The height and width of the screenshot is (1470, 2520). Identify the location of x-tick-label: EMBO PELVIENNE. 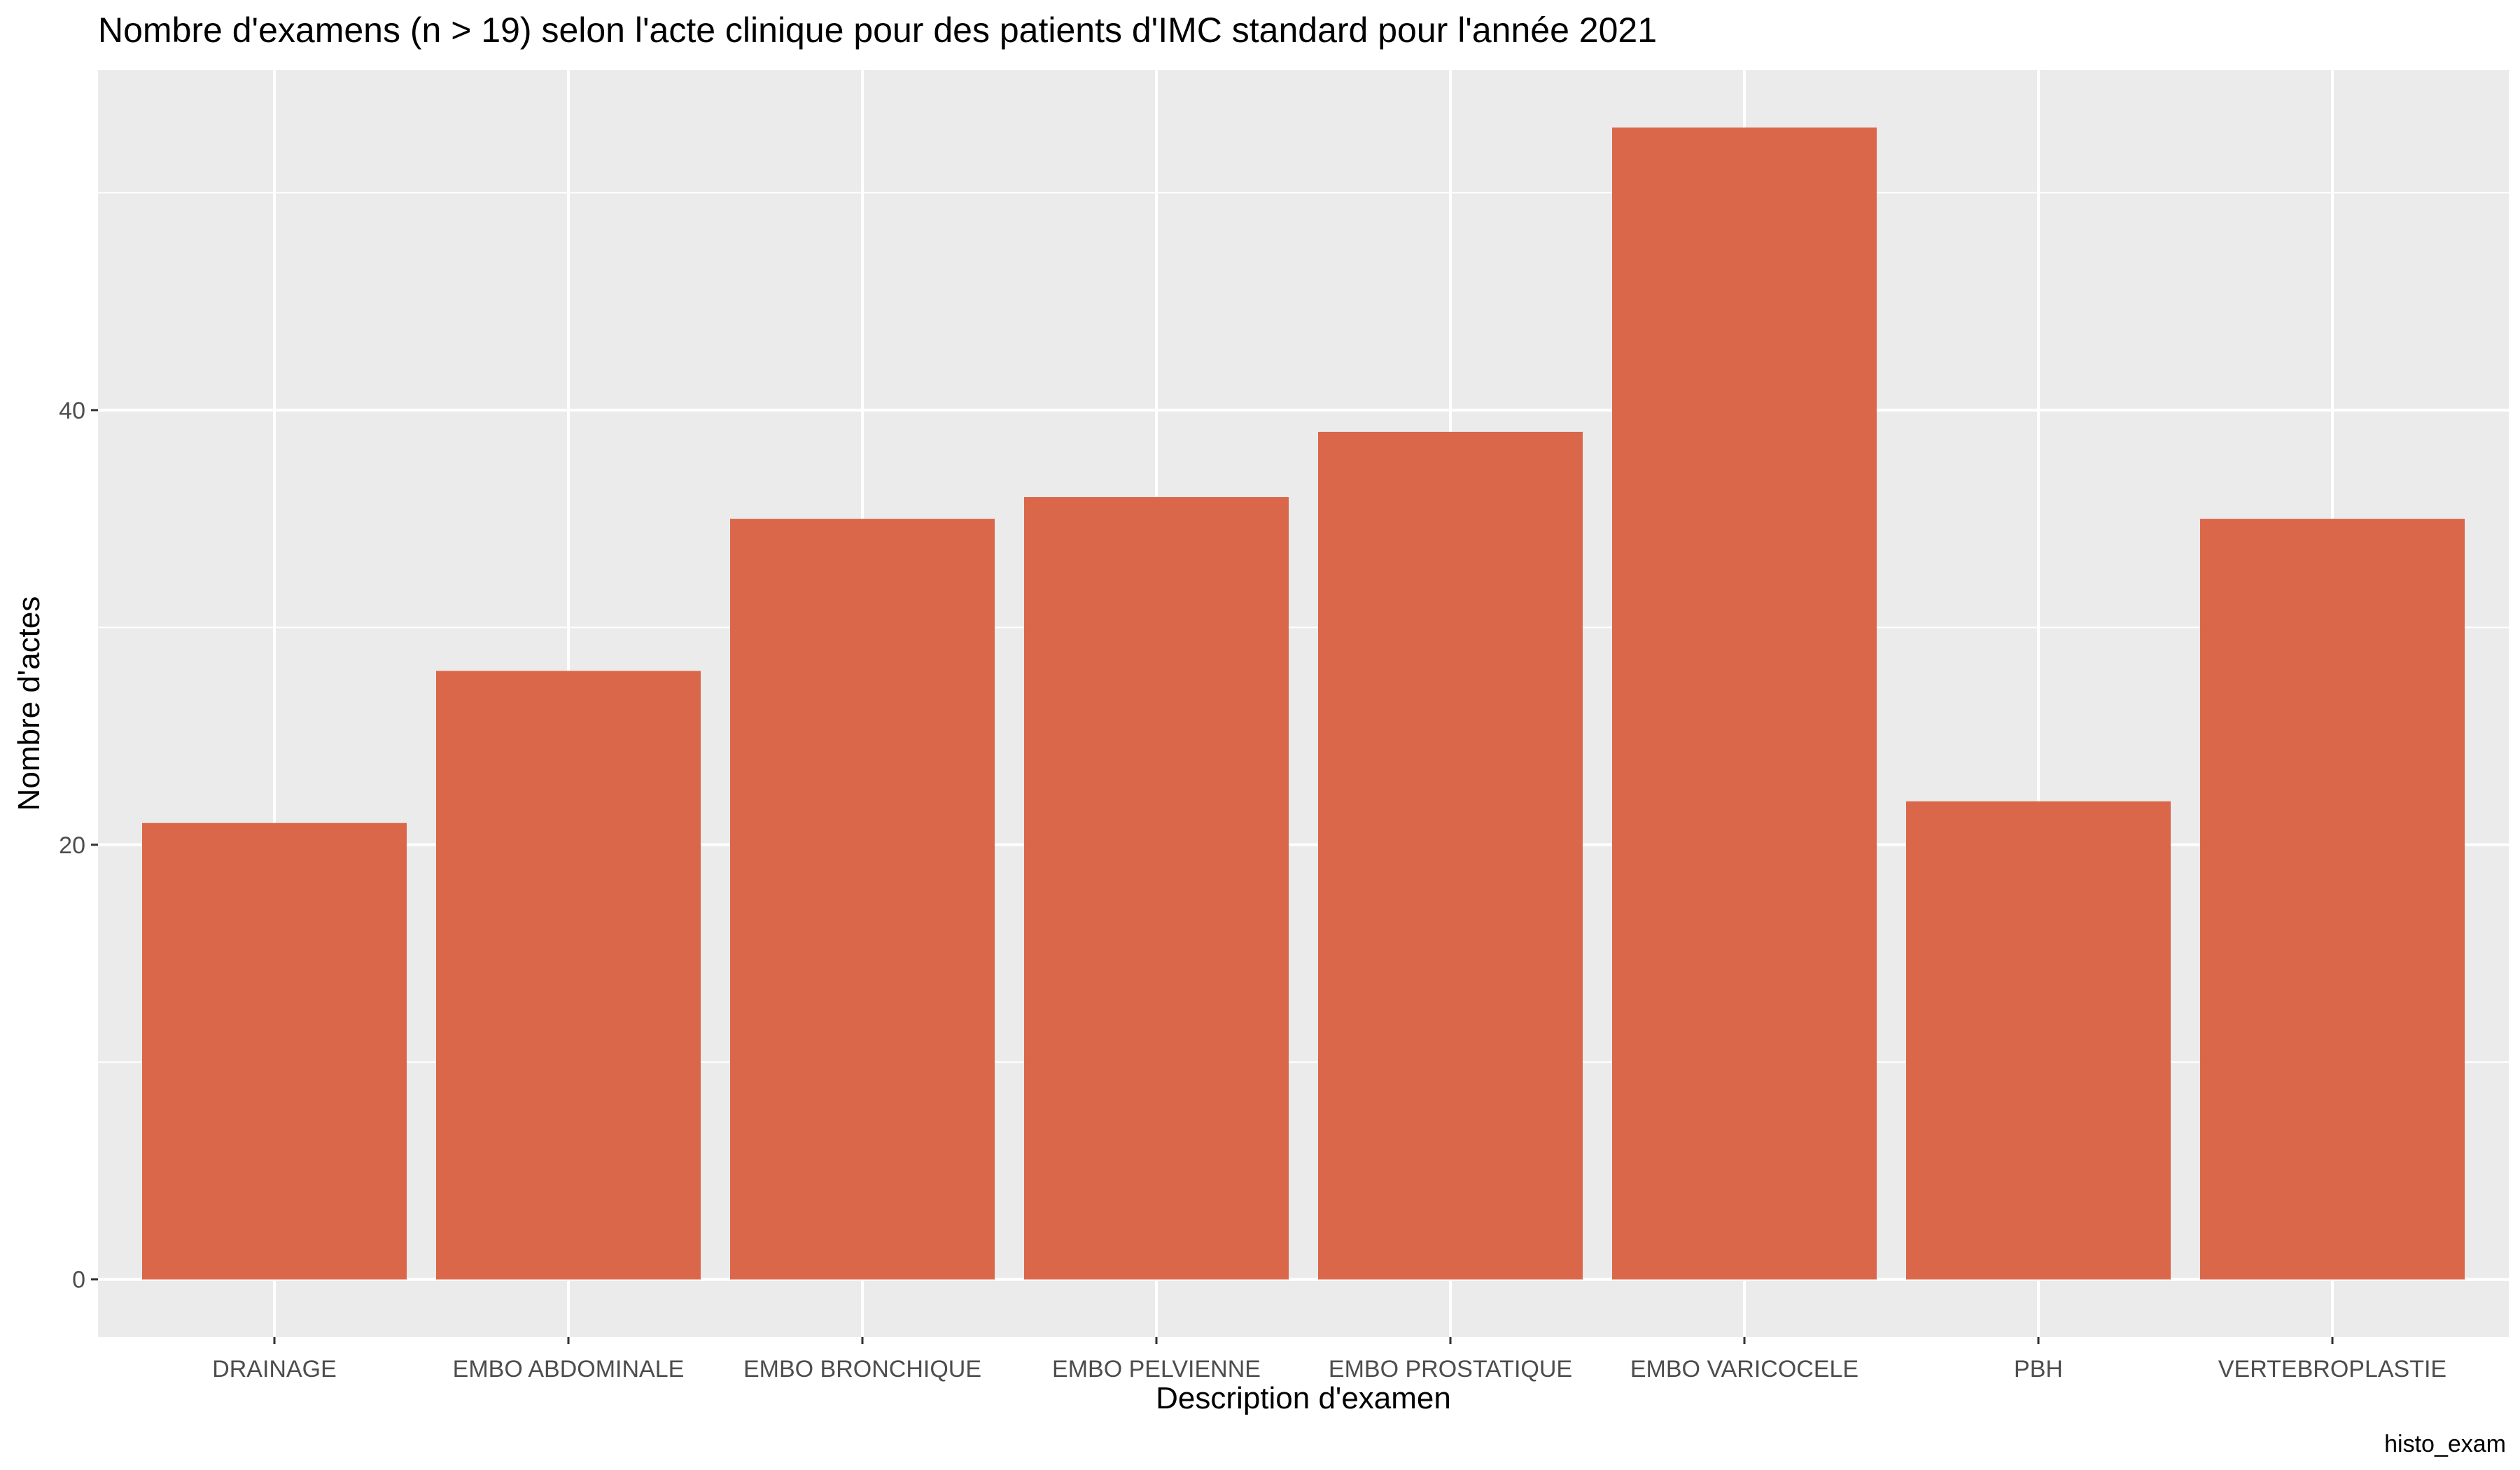
(1156, 1369).